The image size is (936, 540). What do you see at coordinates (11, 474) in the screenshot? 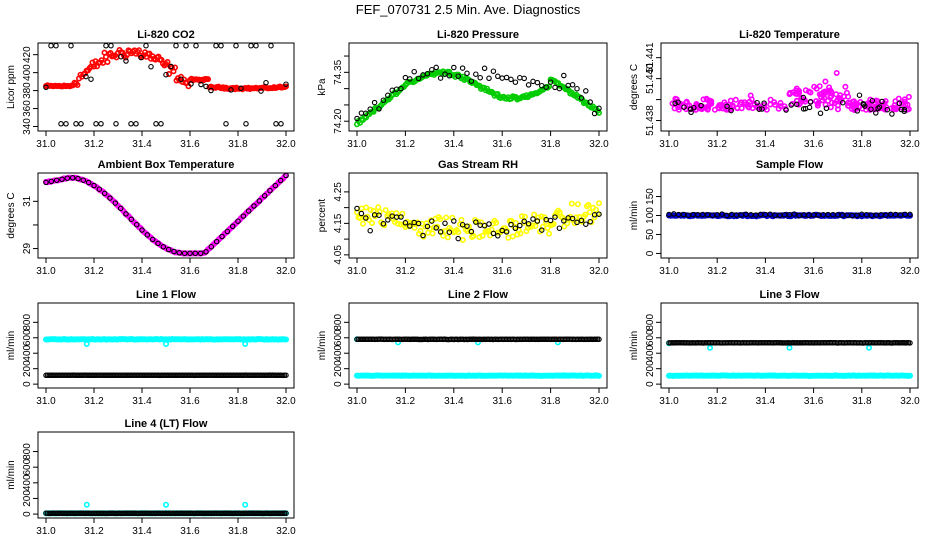
I see `y-axis-label: ml/min` at bounding box center [11, 474].